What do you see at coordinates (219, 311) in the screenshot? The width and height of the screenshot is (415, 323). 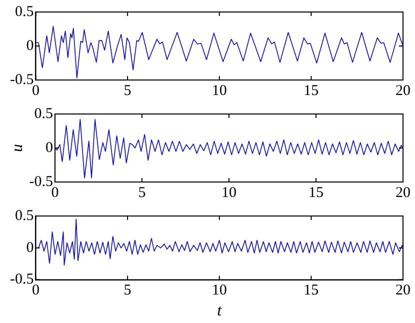 I see `x-axis-title: t` at bounding box center [219, 311].